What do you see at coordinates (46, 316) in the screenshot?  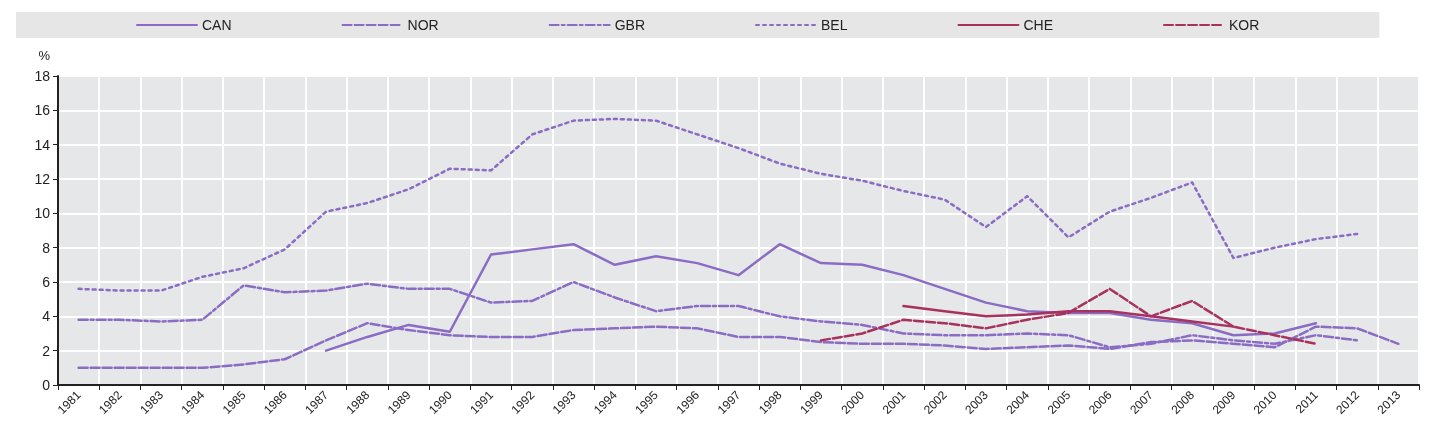 I see `y-tick-label: 4` at bounding box center [46, 316].